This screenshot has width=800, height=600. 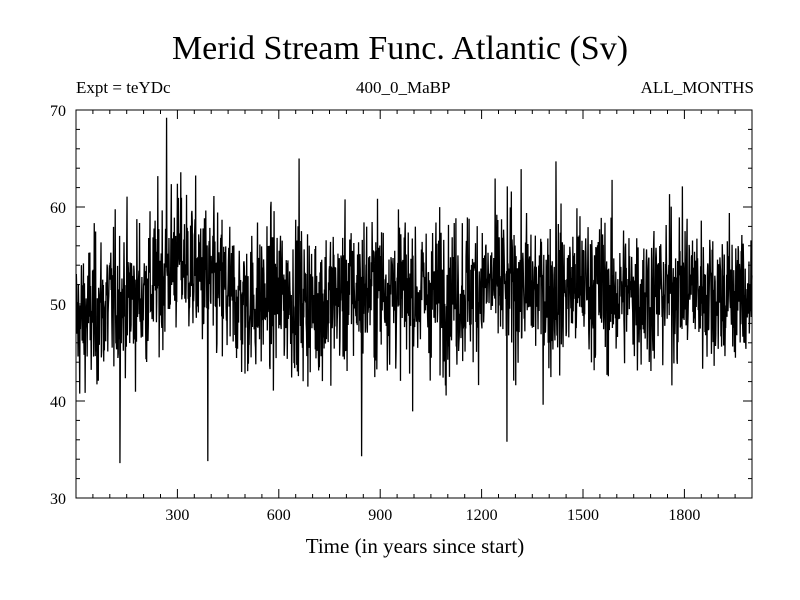 I want to click on x-tick-label: 1500, so click(x=583, y=515).